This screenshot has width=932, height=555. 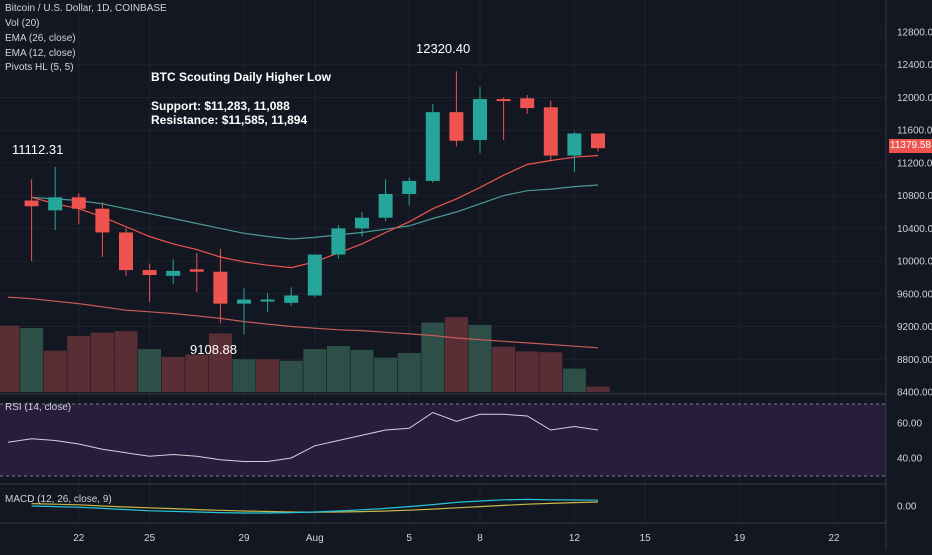 I want to click on pivot-high-label: 12320.40, so click(x=443, y=48).